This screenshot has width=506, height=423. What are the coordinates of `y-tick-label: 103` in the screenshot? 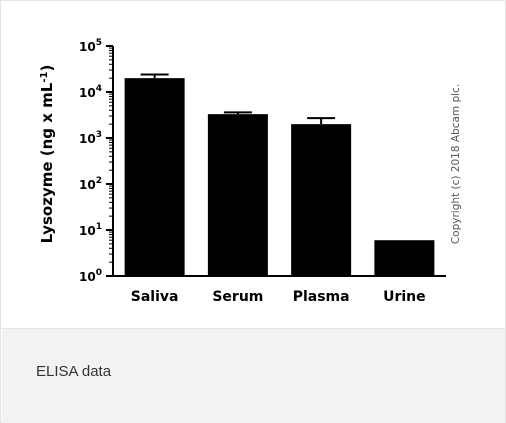 It's located at (90, 138).